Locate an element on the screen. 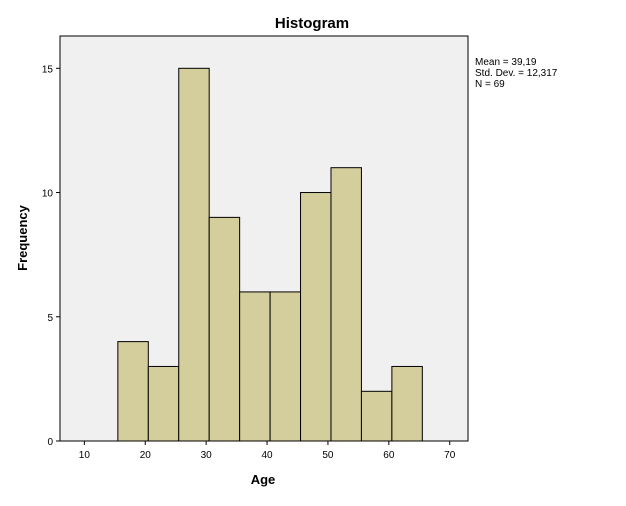 The height and width of the screenshot is (506, 626). x-tick-label: 20 is located at coordinates (146, 455).